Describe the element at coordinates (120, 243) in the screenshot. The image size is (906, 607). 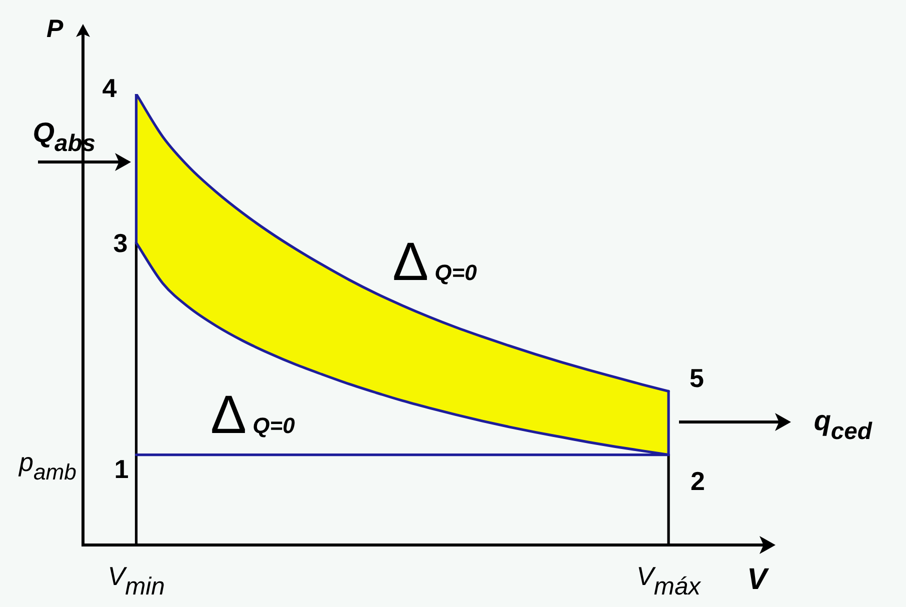
I see `annotation: 3` at that location.